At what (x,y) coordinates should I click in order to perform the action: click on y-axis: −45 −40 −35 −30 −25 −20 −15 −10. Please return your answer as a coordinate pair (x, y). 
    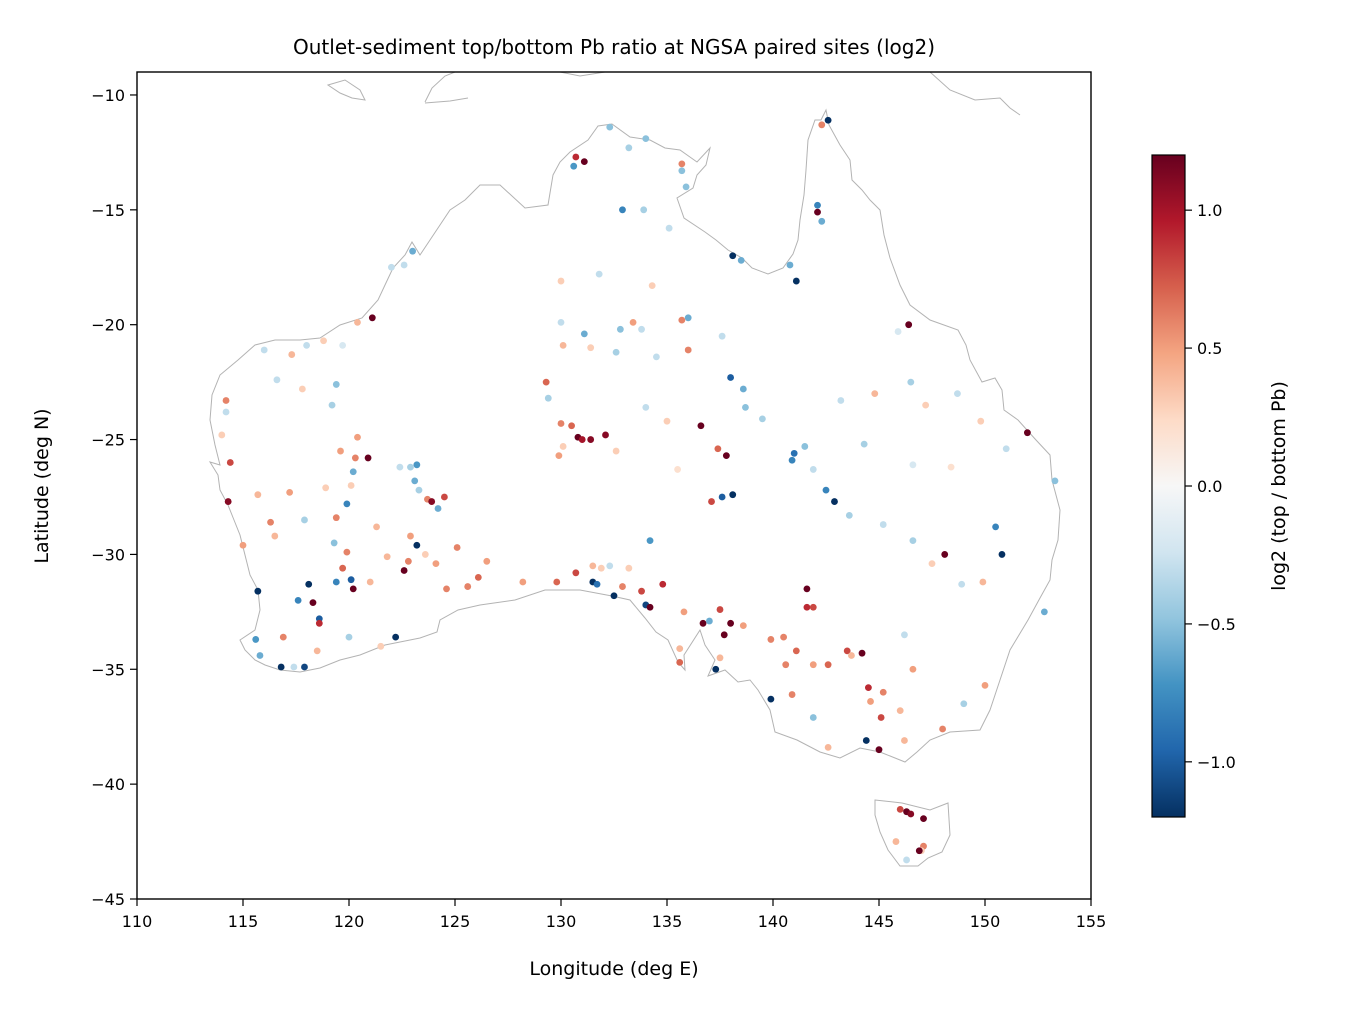
    Looking at the image, I should click on (114, 497).